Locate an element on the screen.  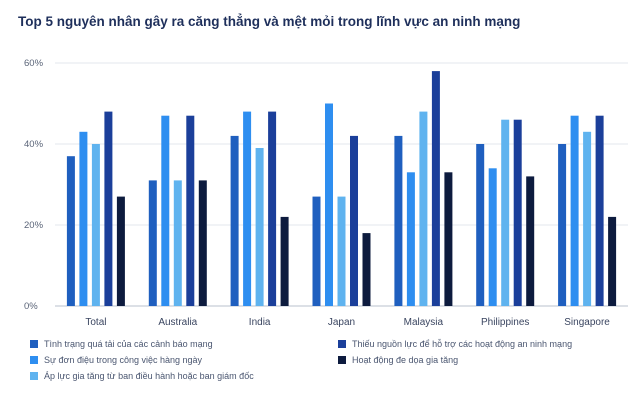
y-tick-label: 20% is located at coordinates (34, 225).